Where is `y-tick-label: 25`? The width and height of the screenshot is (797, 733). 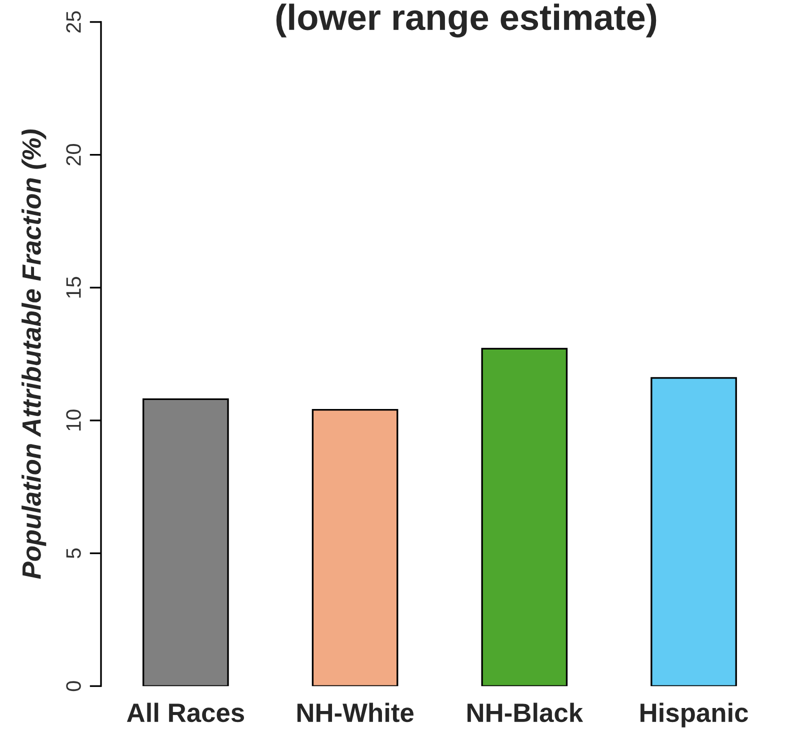 y-tick-label: 25 is located at coordinates (73, 22).